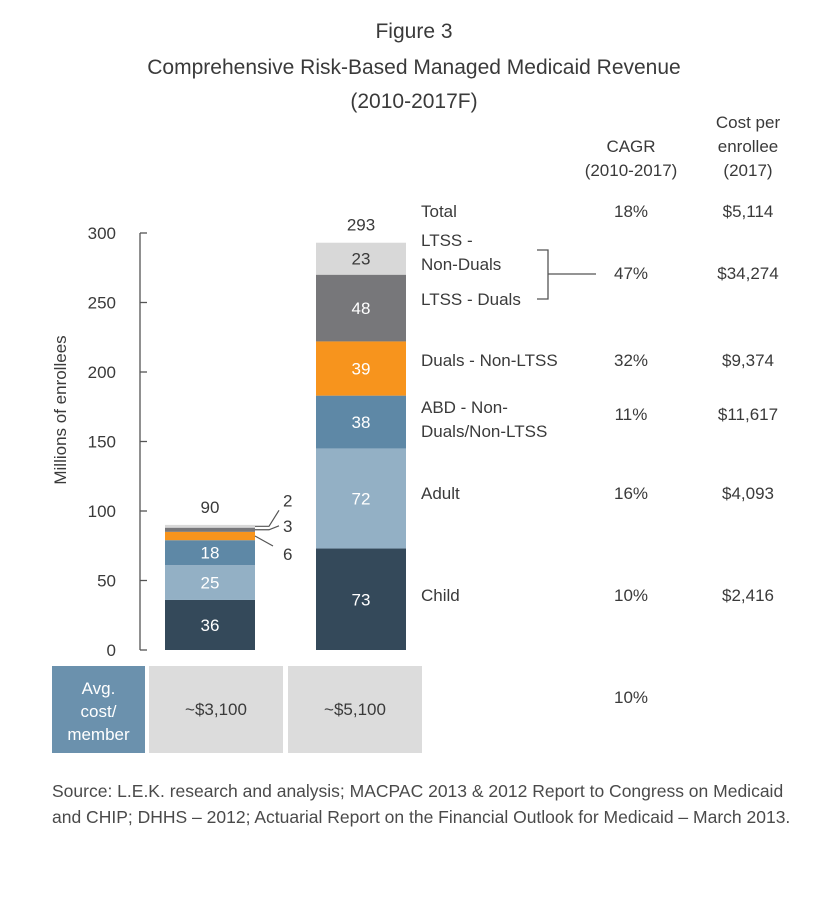  I want to click on cost-cagr-value: 10%, so click(631, 697).